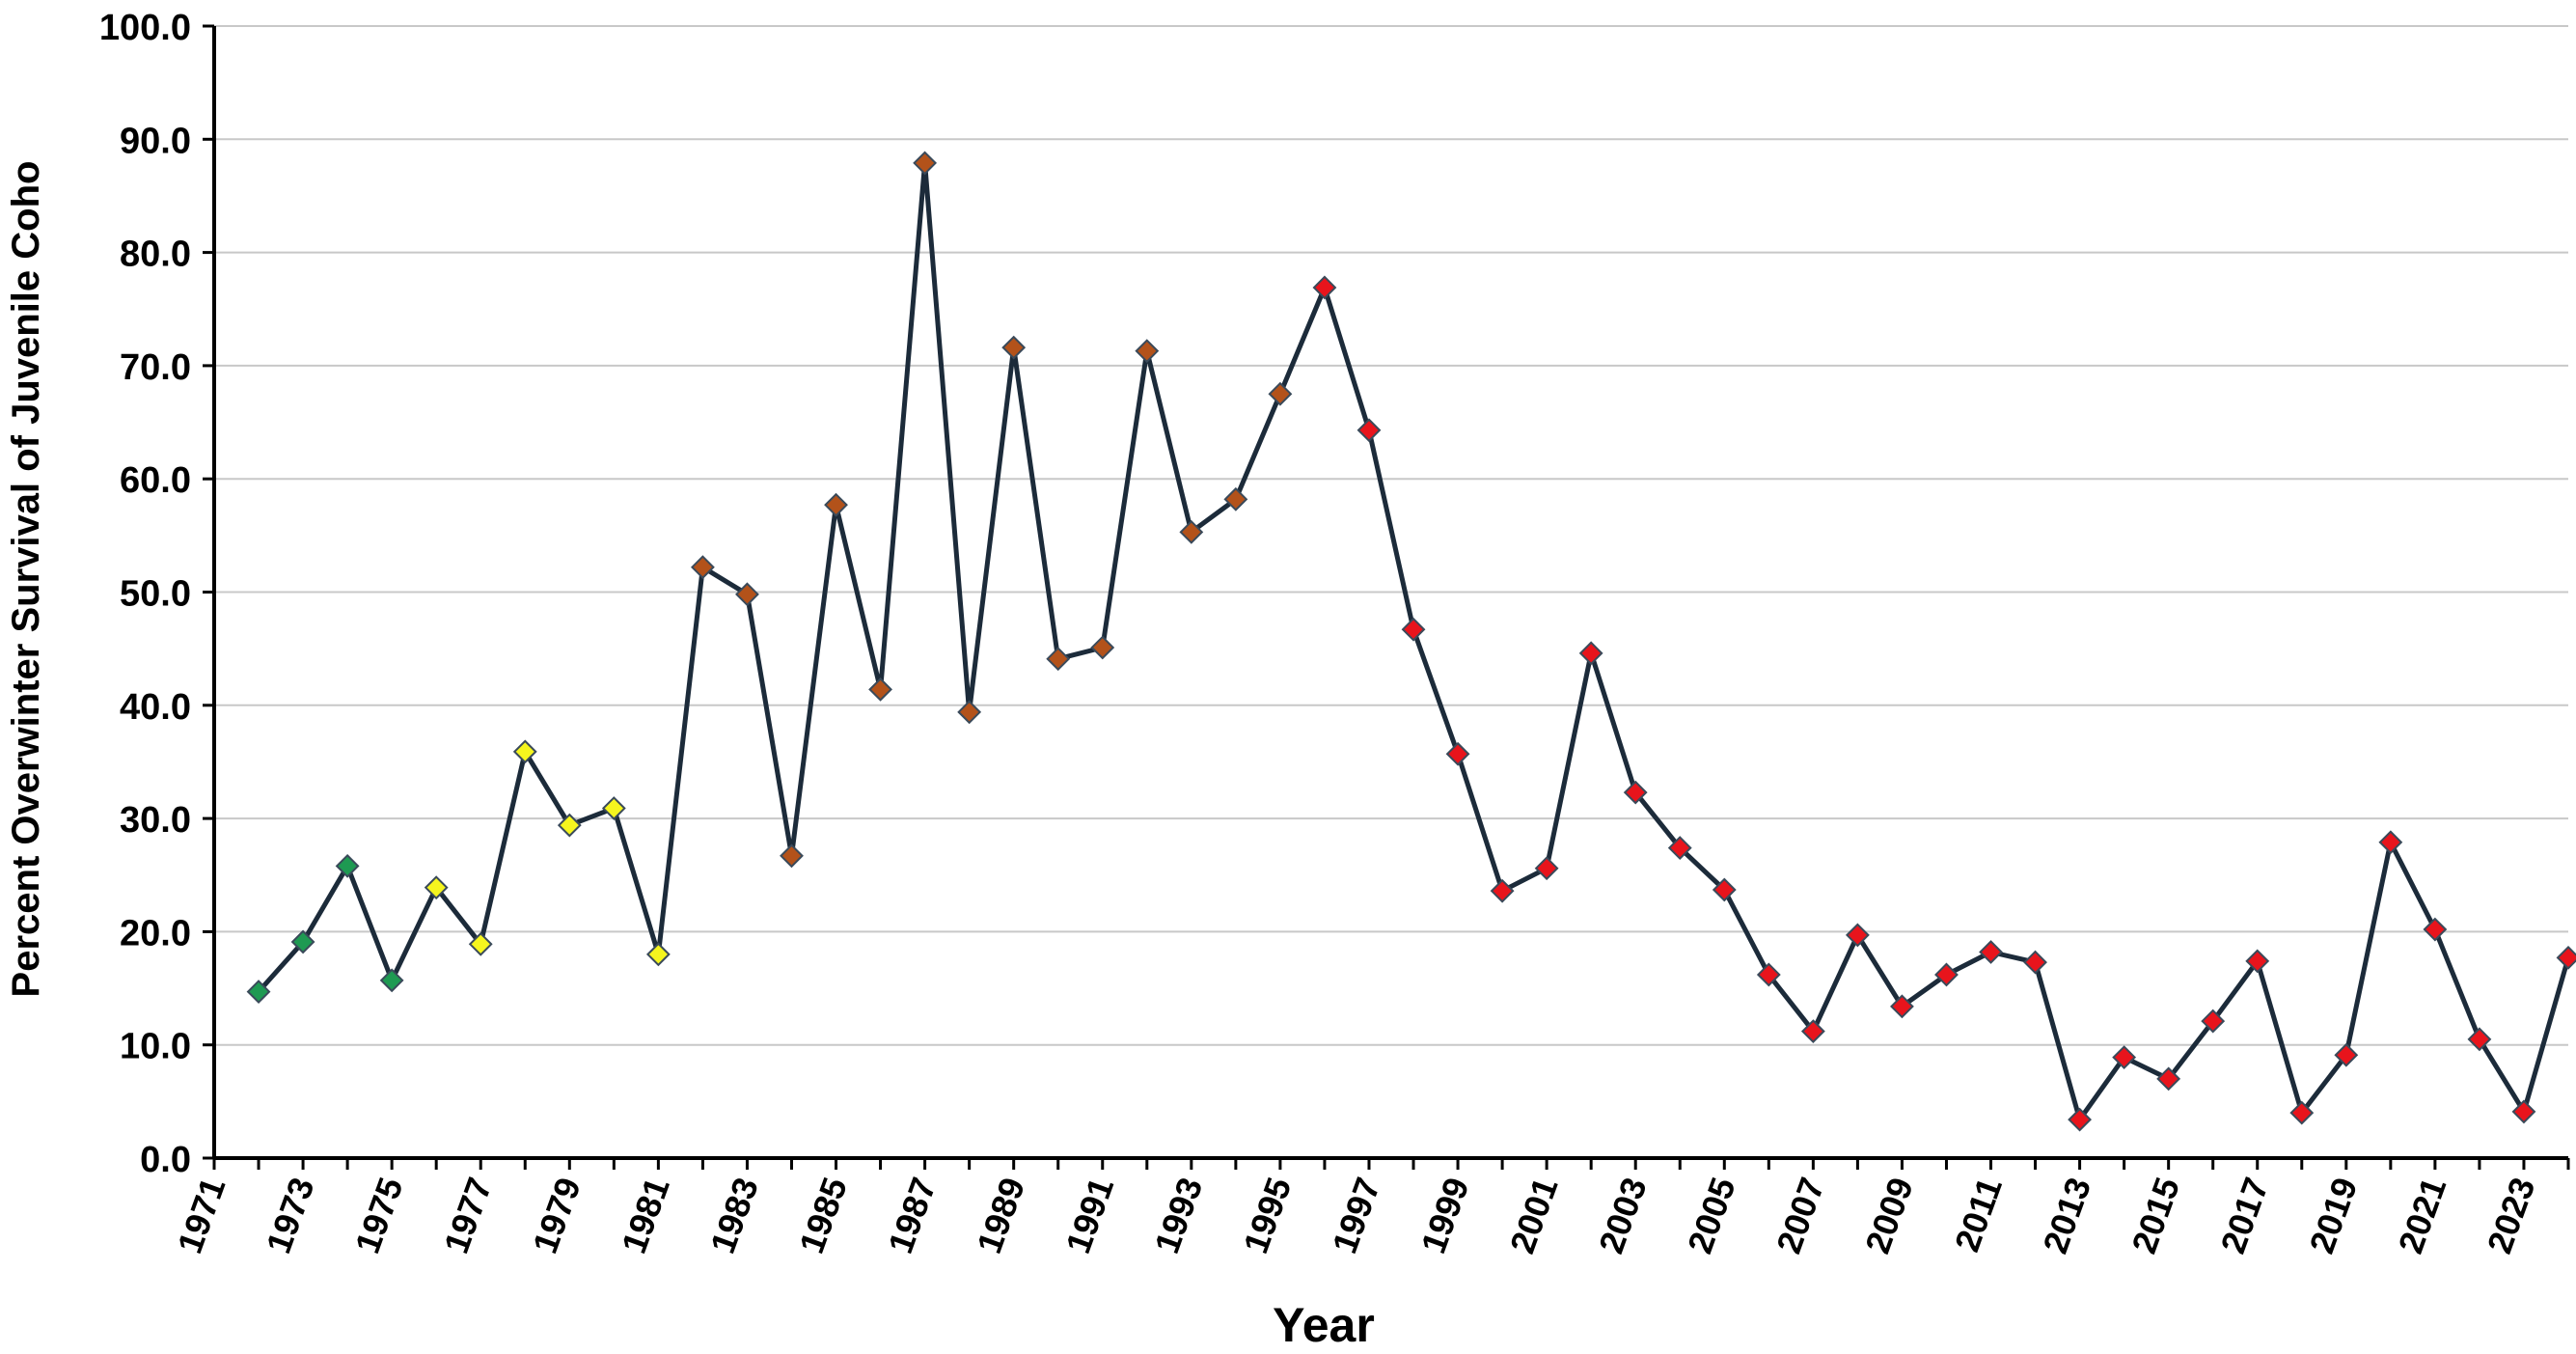 The width and height of the screenshot is (2576, 1354). Describe the element at coordinates (145, 28) in the screenshot. I see `y-tick-label: 100.0` at that location.